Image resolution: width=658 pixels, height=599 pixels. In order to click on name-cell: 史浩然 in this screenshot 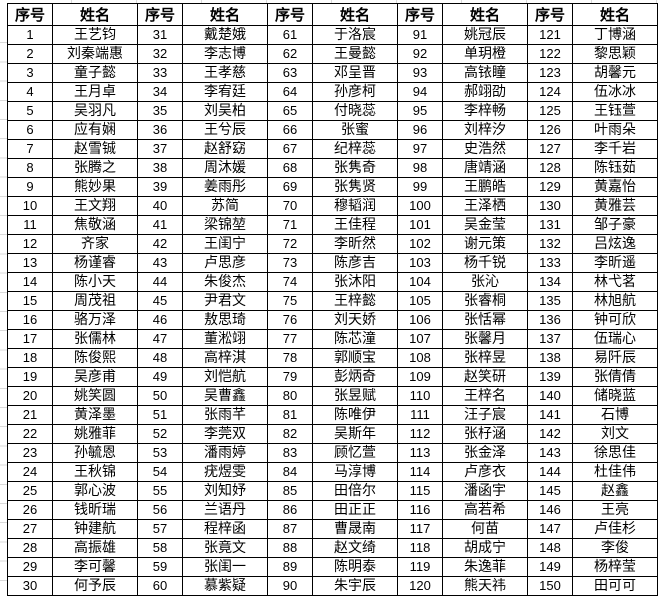, I will do `click(485, 149)`.